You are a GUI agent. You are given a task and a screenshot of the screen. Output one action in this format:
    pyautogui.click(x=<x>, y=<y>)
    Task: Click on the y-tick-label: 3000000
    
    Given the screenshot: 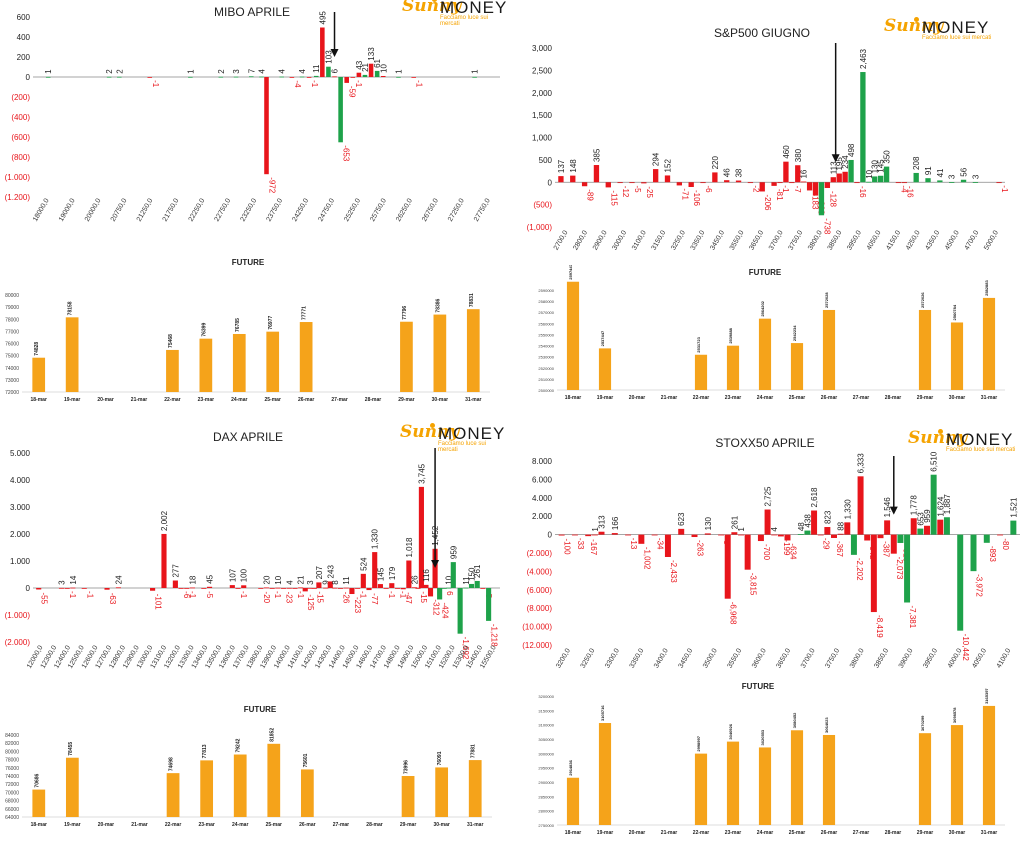 What is the action you would take?
    pyautogui.click(x=546, y=753)
    